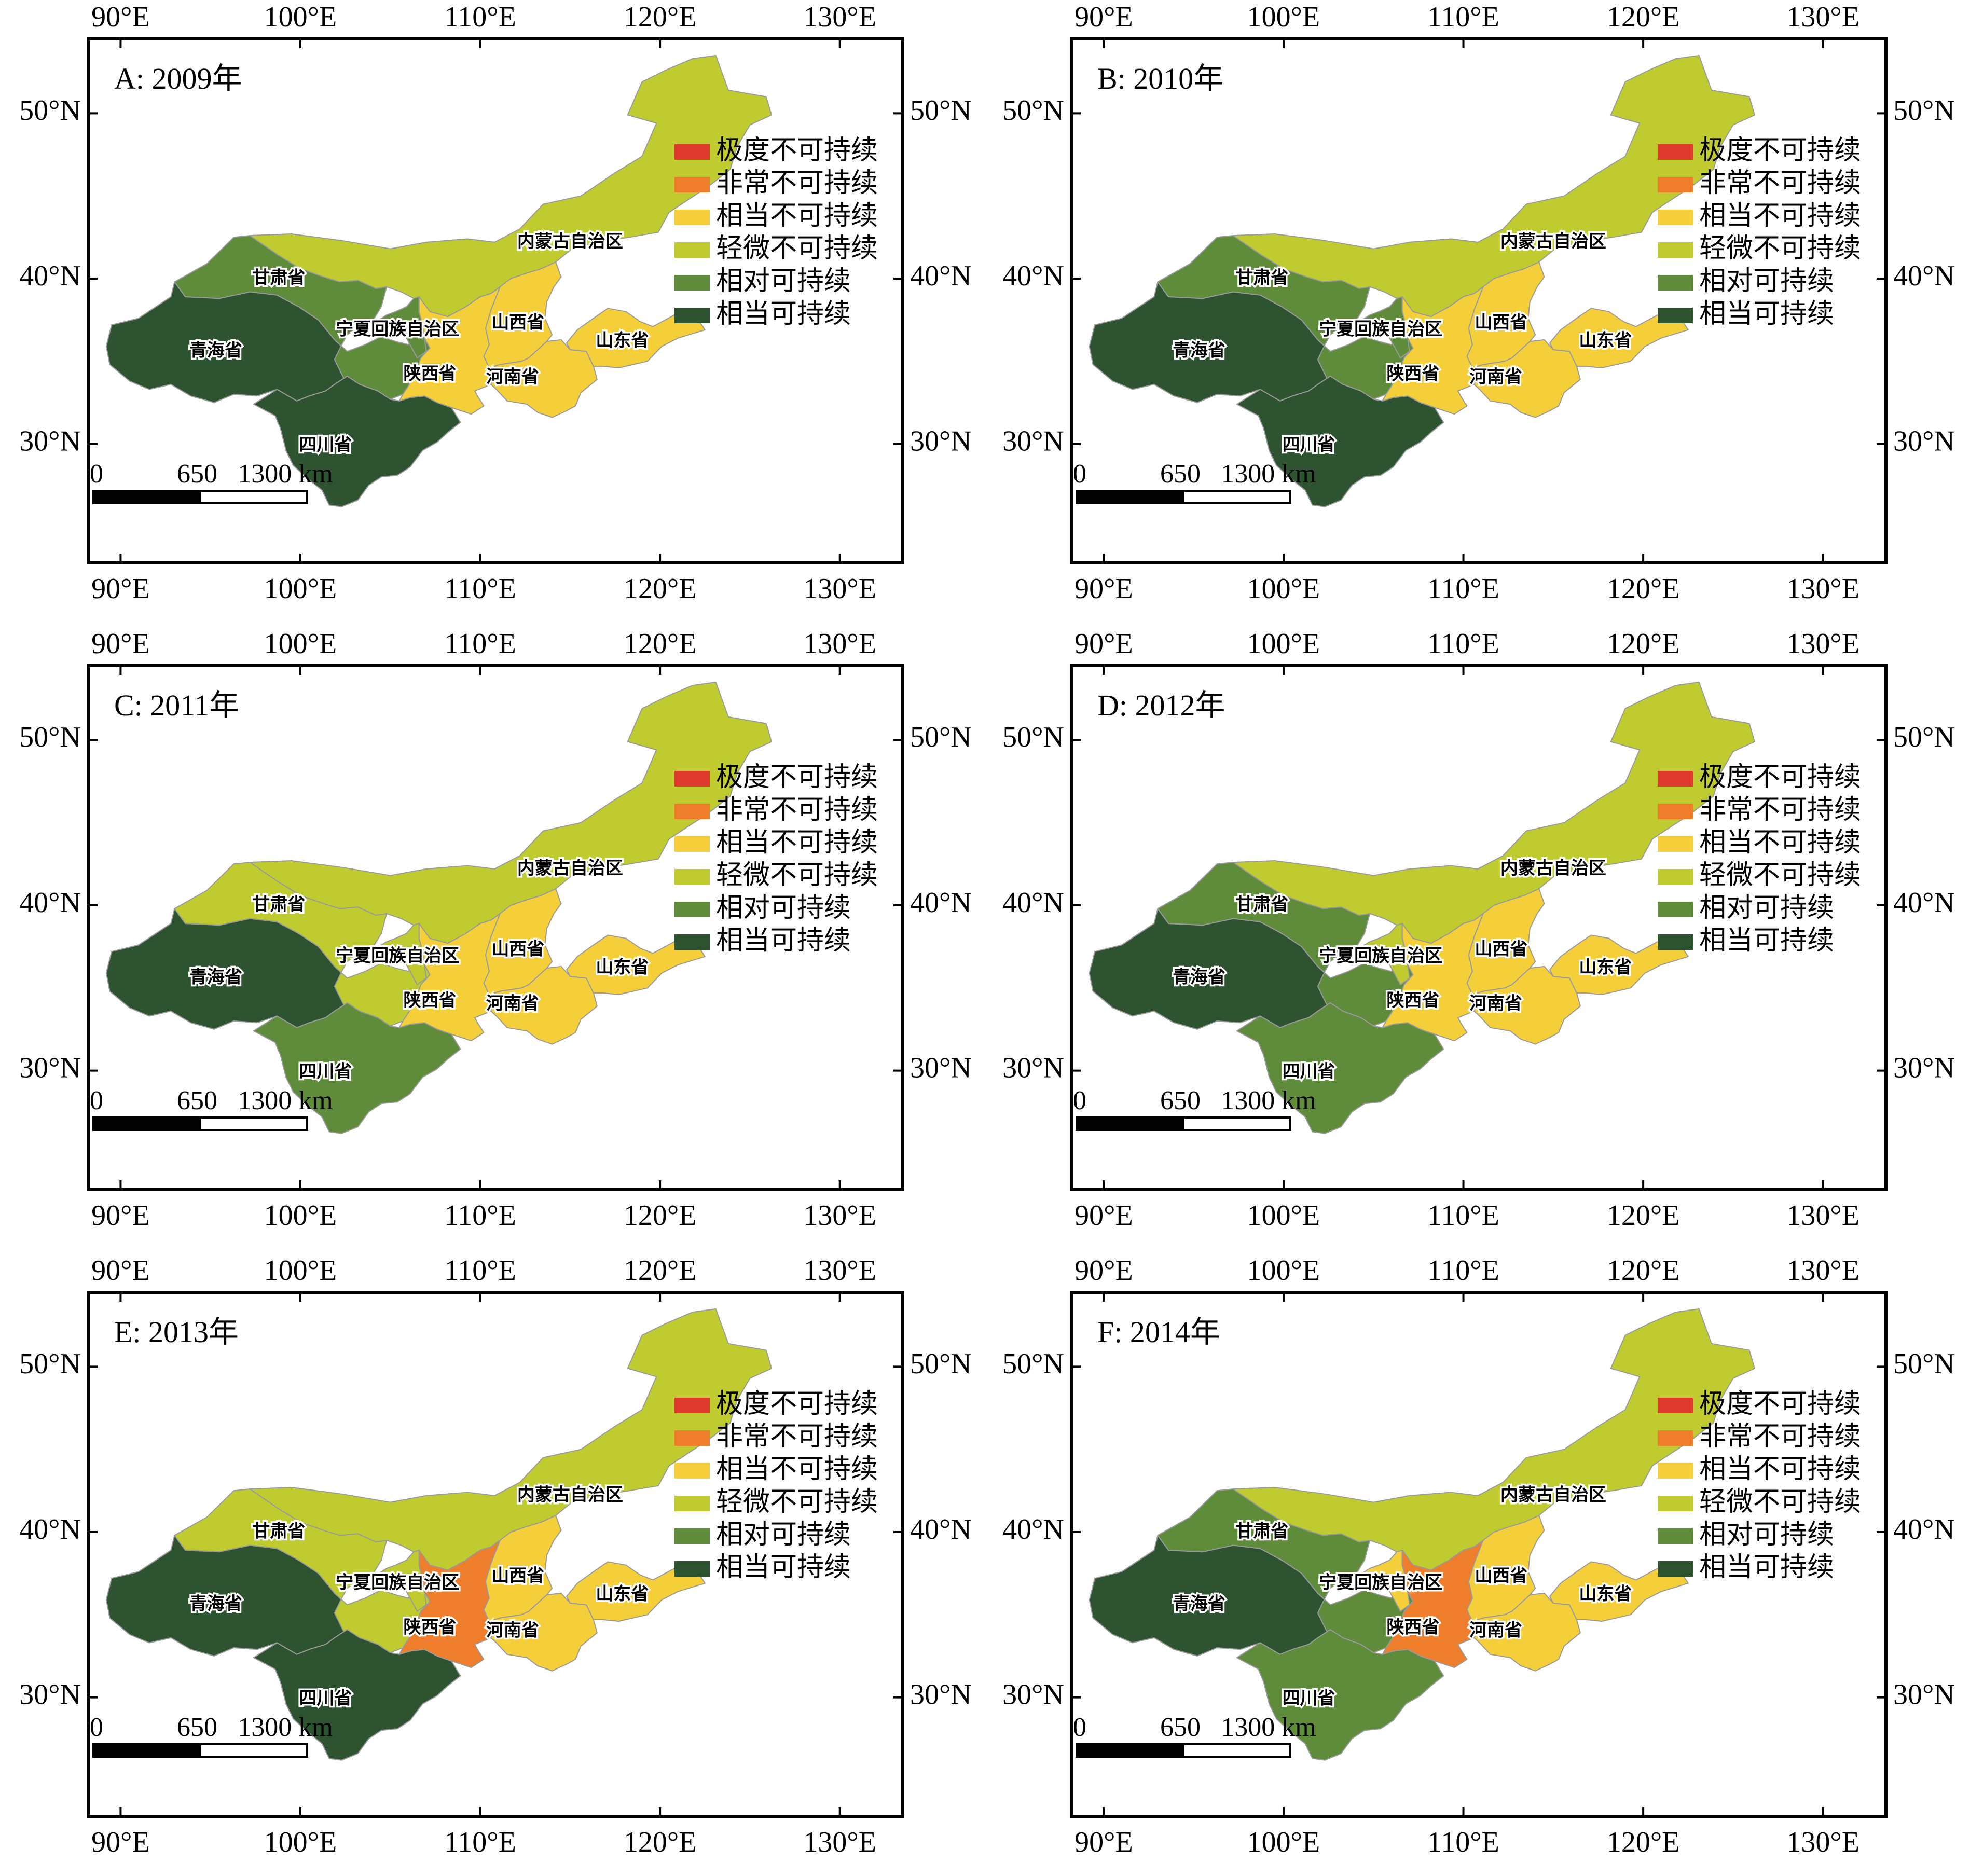 This screenshot has width=1970, height=1876. Describe the element at coordinates (839, 1842) in the screenshot. I see `lon-label-bottom: 130°E` at that location.